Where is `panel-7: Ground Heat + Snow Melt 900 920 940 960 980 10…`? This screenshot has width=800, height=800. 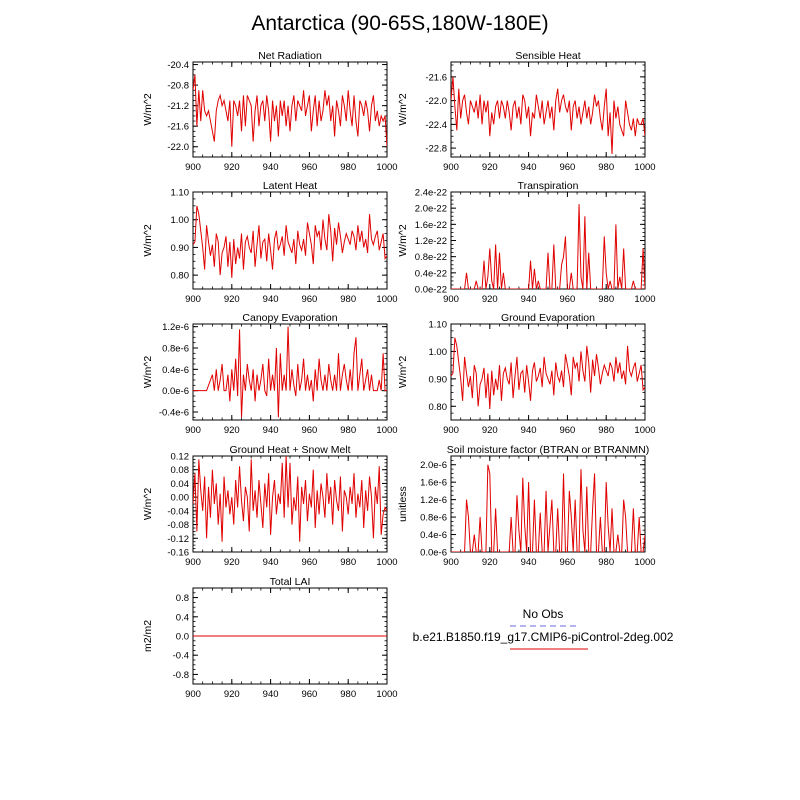
panel-7: Ground Heat + Snow Melt 900 920 940 960 980 10… is located at coordinates (270, 506).